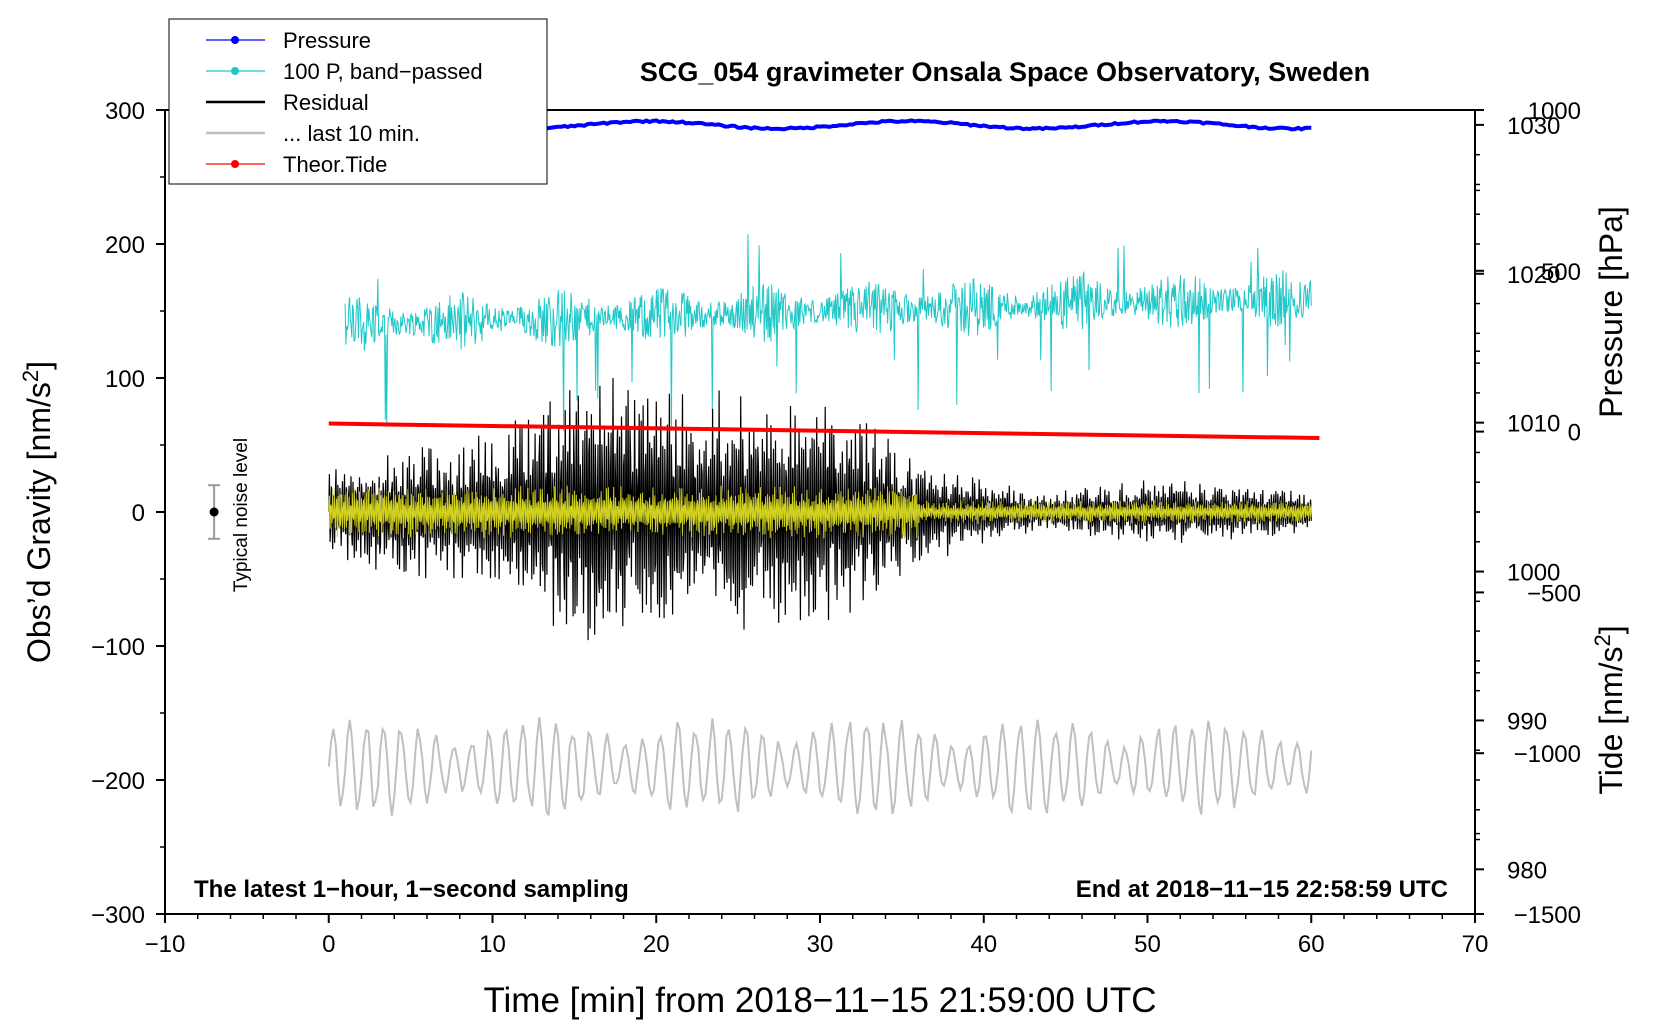  Describe the element at coordinates (983, 944) in the screenshot. I see `x-tick-label: 40` at that location.